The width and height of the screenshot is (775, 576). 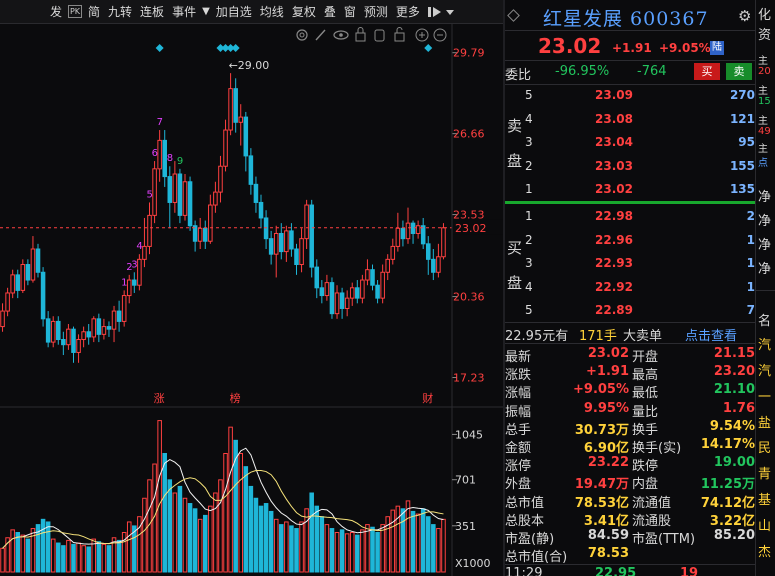 I want to click on toolbar-item-events: 事件, so click(x=184, y=12).